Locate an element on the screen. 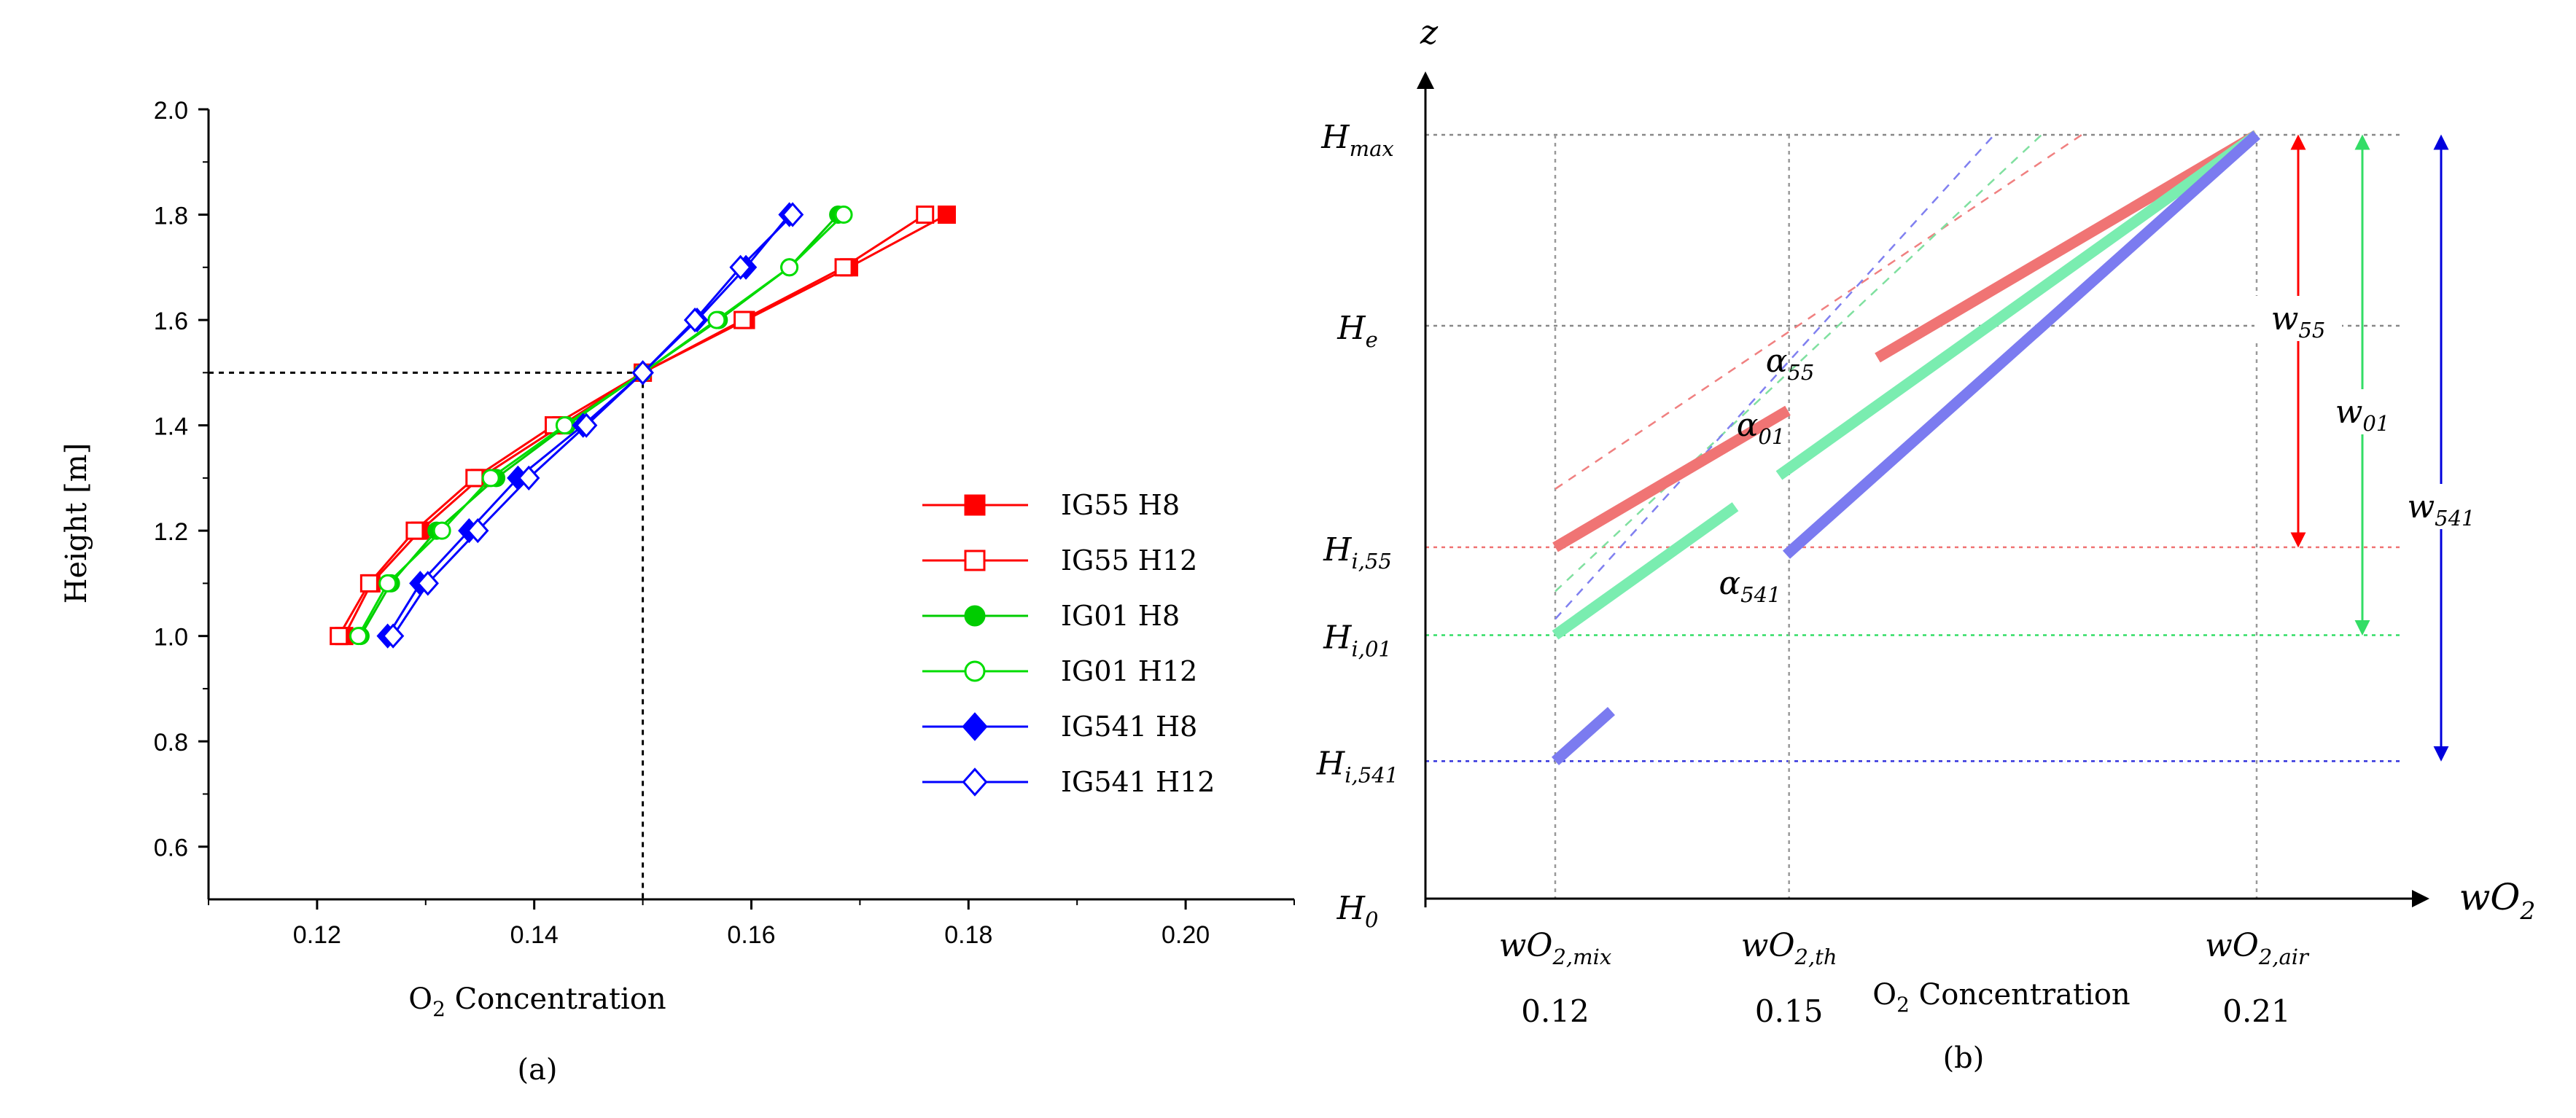 This screenshot has height=1118, width=2576. panel-b-height-label-sub: max is located at coordinates (1372, 148).